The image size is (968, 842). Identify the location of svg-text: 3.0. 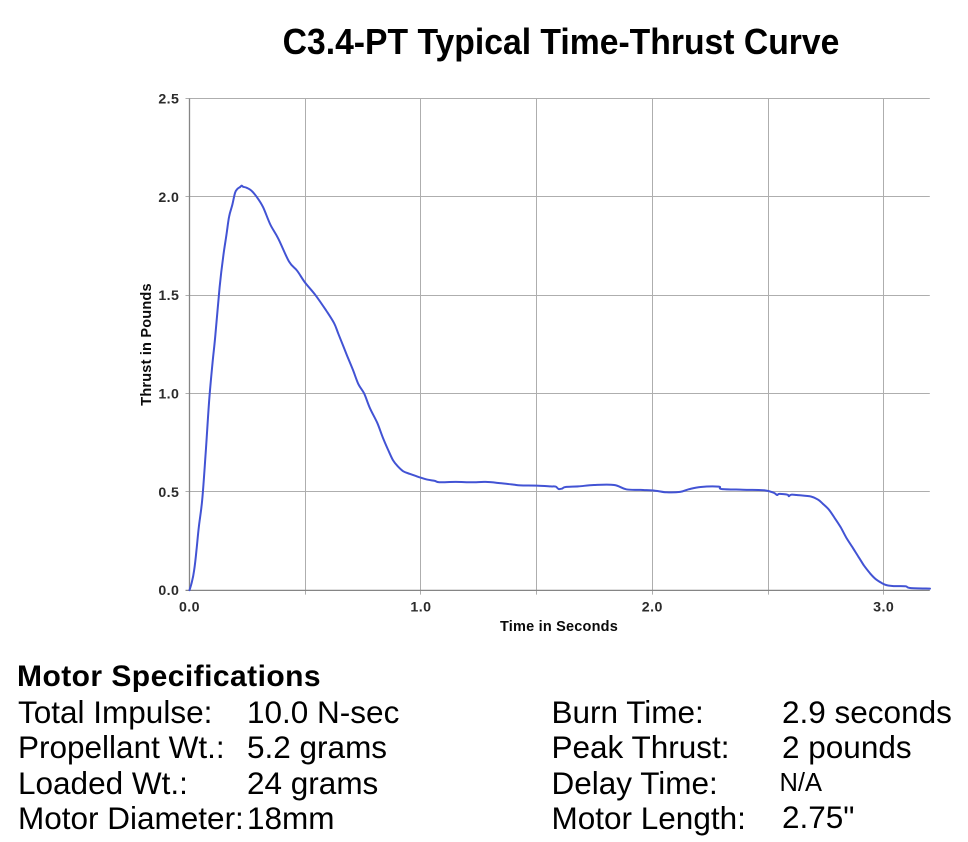
(883, 608).